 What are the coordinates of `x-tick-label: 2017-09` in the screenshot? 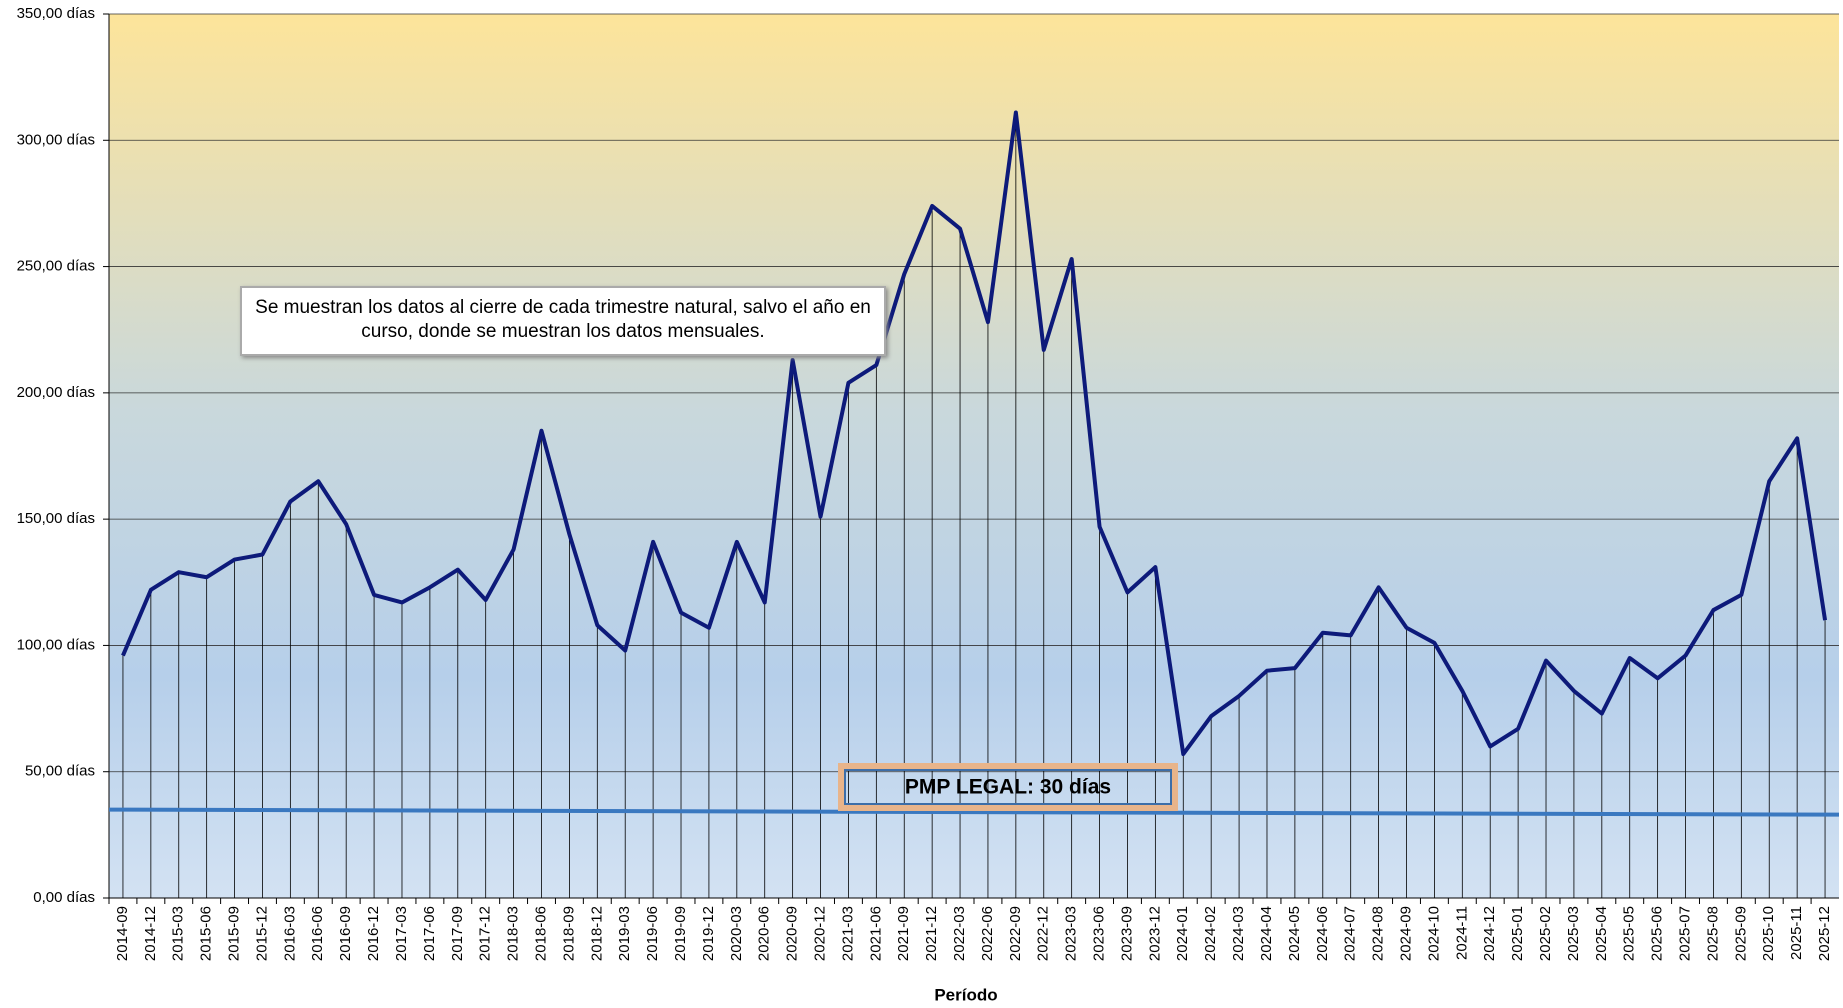 It's located at (457, 933).